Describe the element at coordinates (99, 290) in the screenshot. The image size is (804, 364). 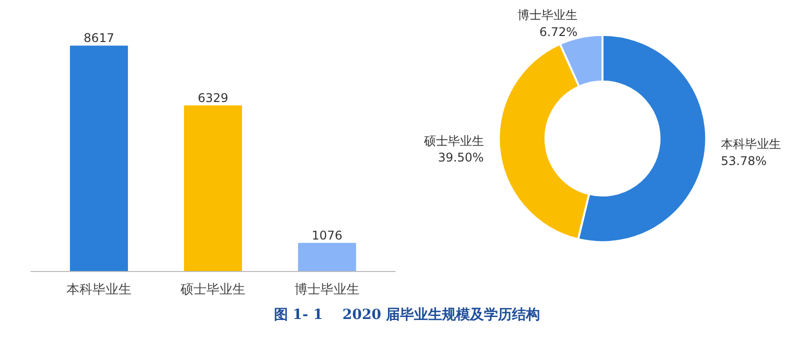
I see `x-tick-label: 本科毕业生` at that location.